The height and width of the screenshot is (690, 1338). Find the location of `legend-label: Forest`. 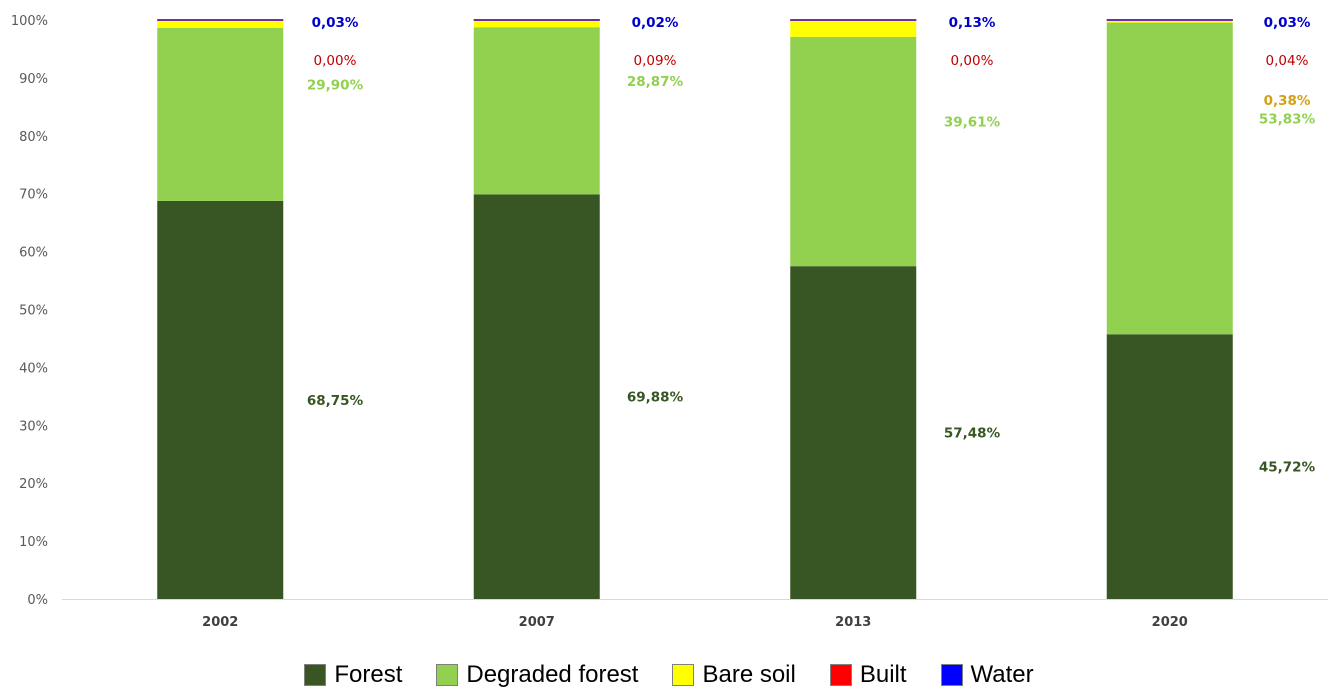

legend-label: Forest is located at coordinates (368, 674).